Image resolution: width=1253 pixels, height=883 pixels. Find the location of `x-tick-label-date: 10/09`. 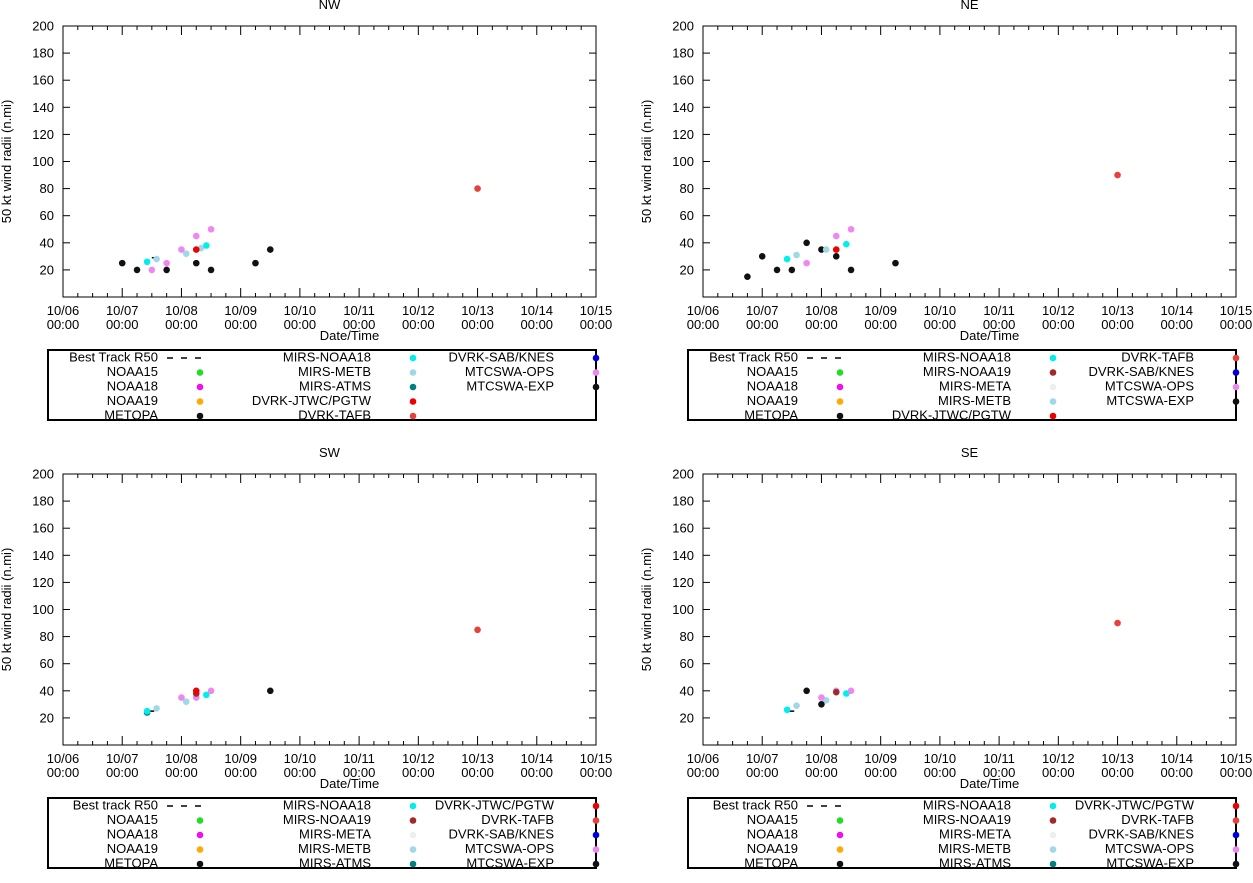

x-tick-label-date: 10/09 is located at coordinates (880, 758).